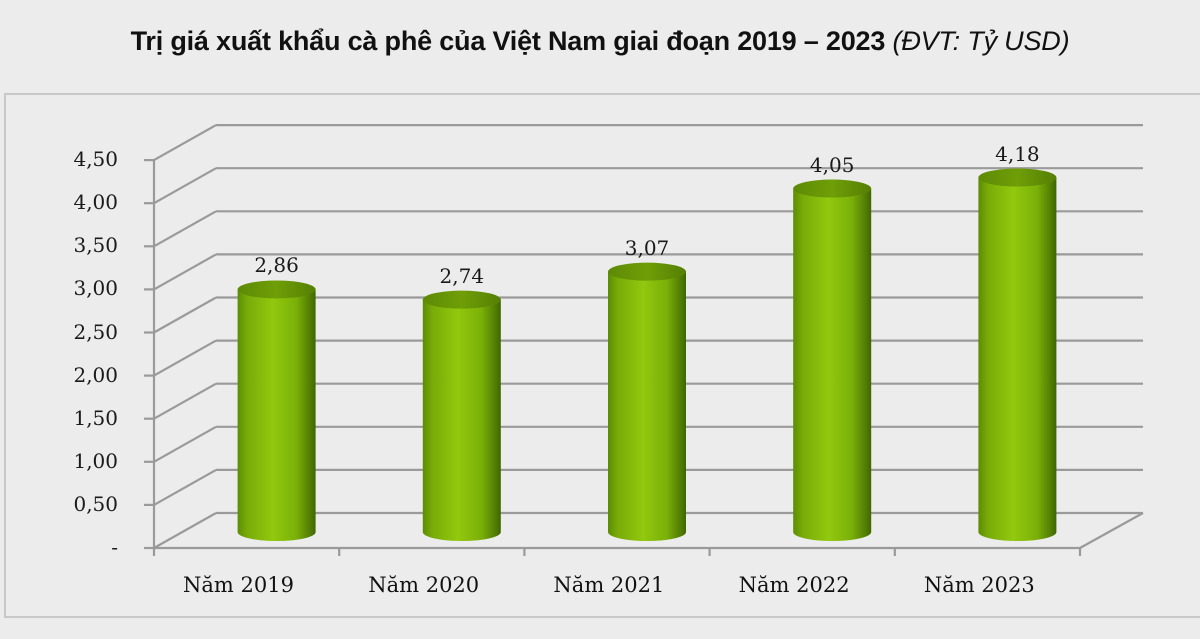 The image size is (1200, 639). I want to click on bar-năm-2020, so click(461, 415).